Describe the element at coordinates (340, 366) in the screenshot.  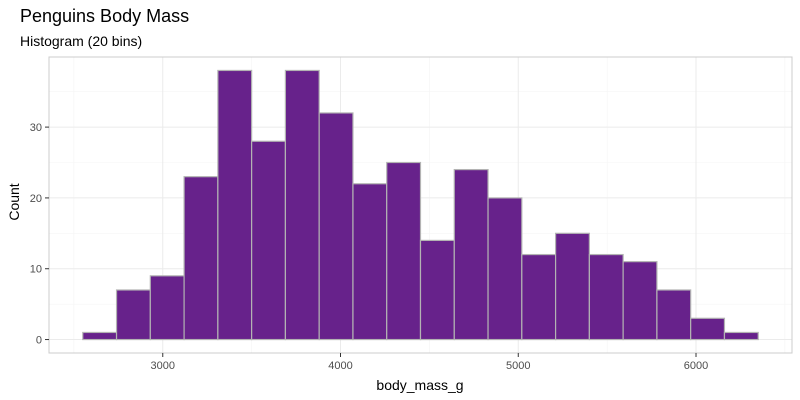
I see `x-tick-label: 4000` at that location.